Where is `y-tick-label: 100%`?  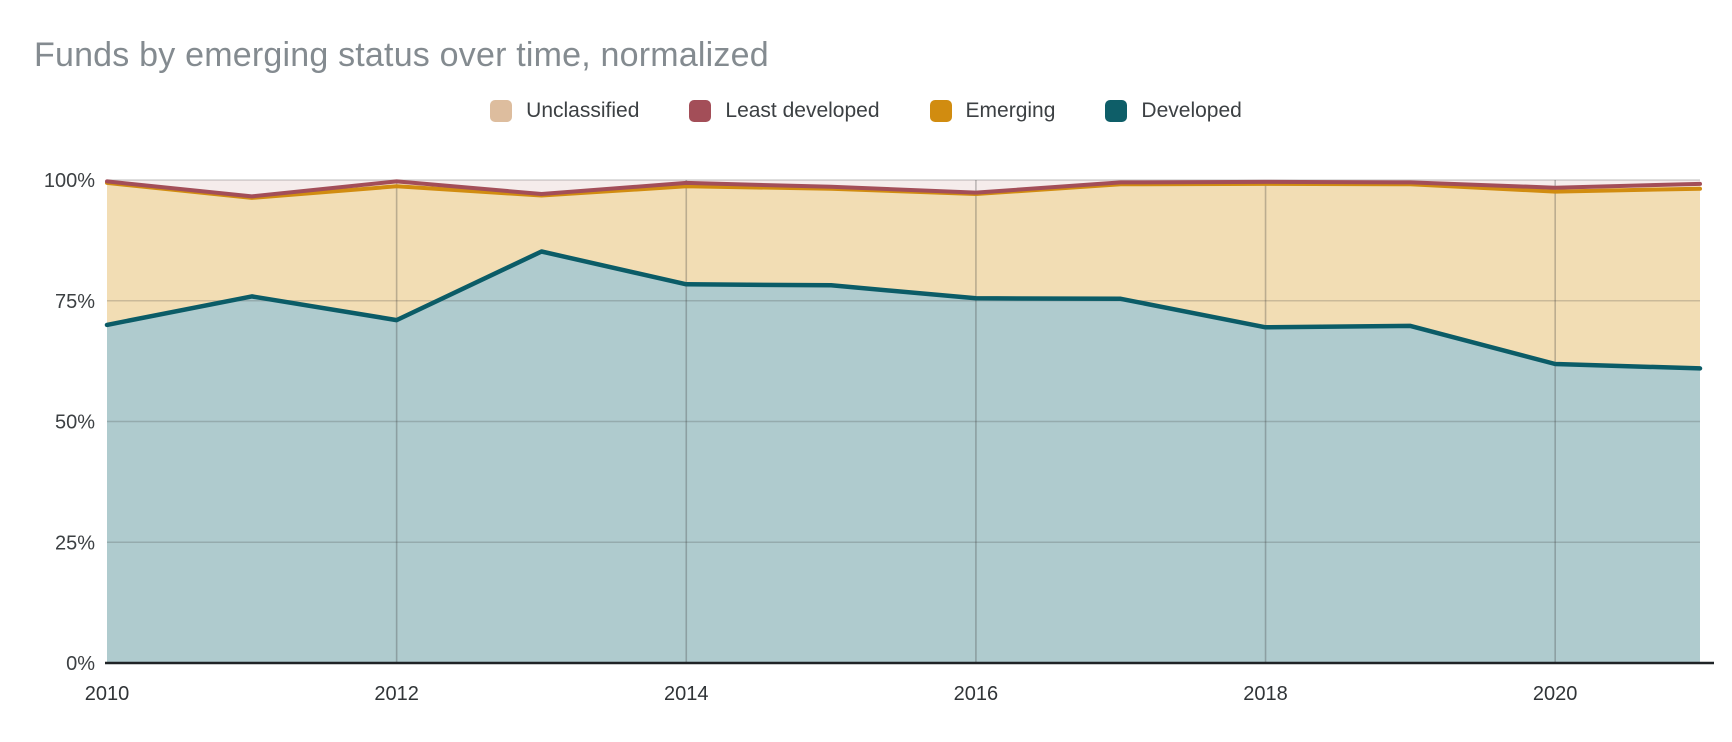 y-tick-label: 100% is located at coordinates (69, 181).